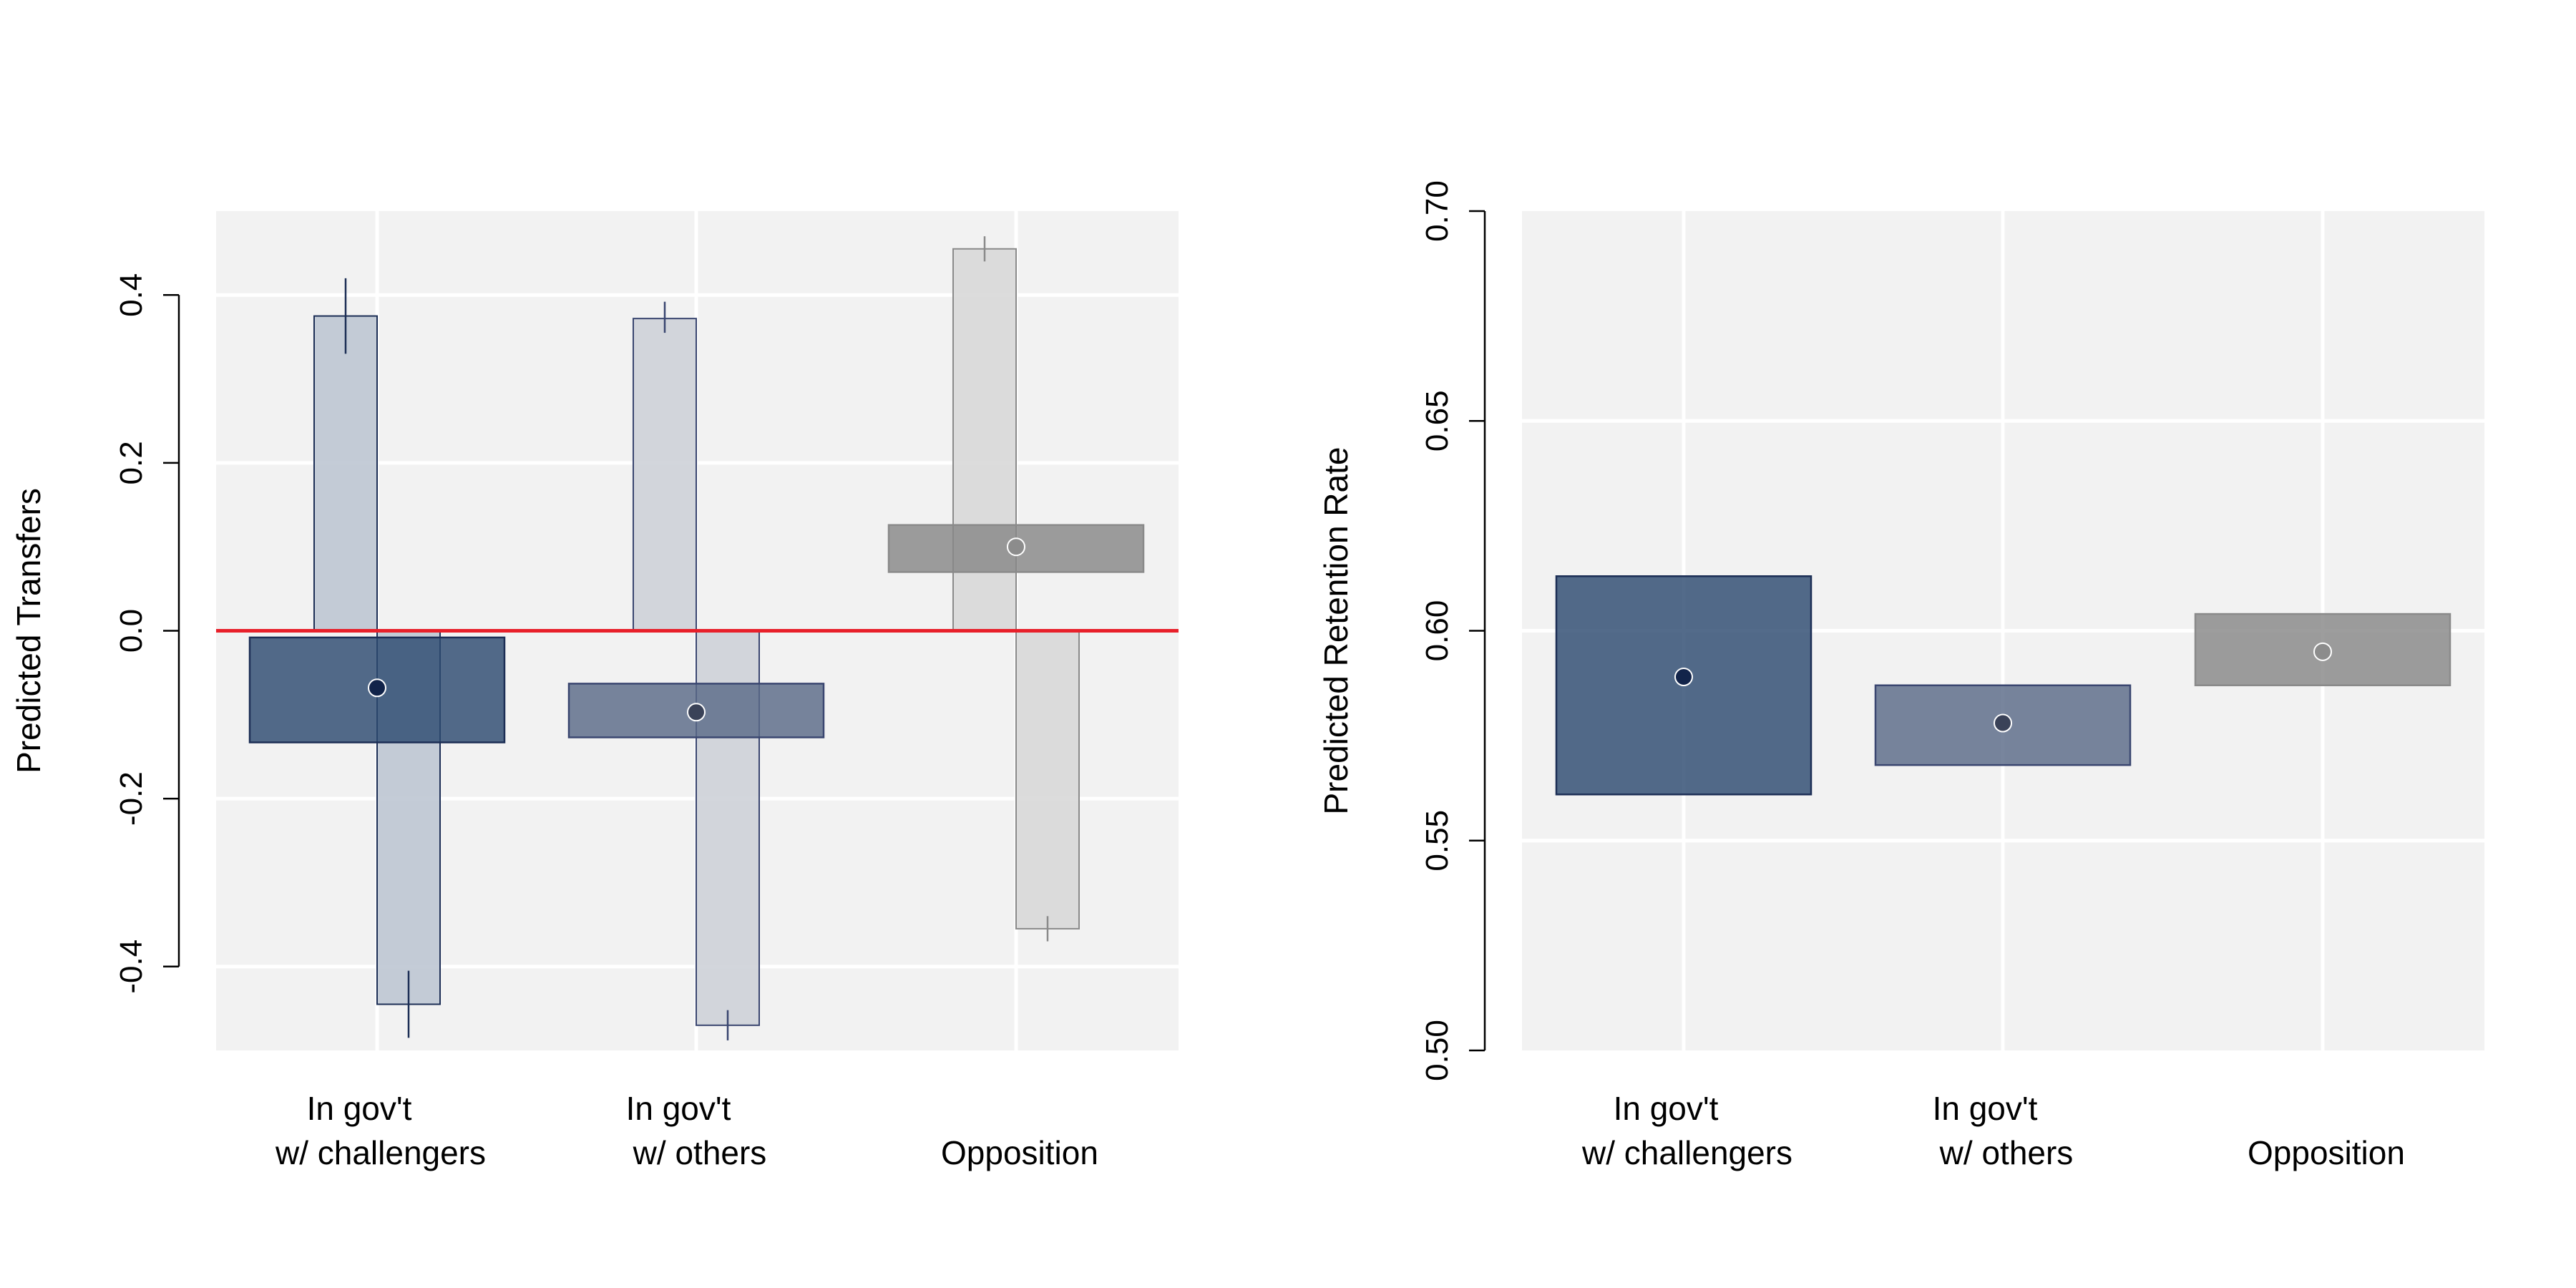 The height and width of the screenshot is (1288, 2576). What do you see at coordinates (1336, 631) in the screenshot?
I see `y-axis-title: Predicted Retention Rate` at bounding box center [1336, 631].